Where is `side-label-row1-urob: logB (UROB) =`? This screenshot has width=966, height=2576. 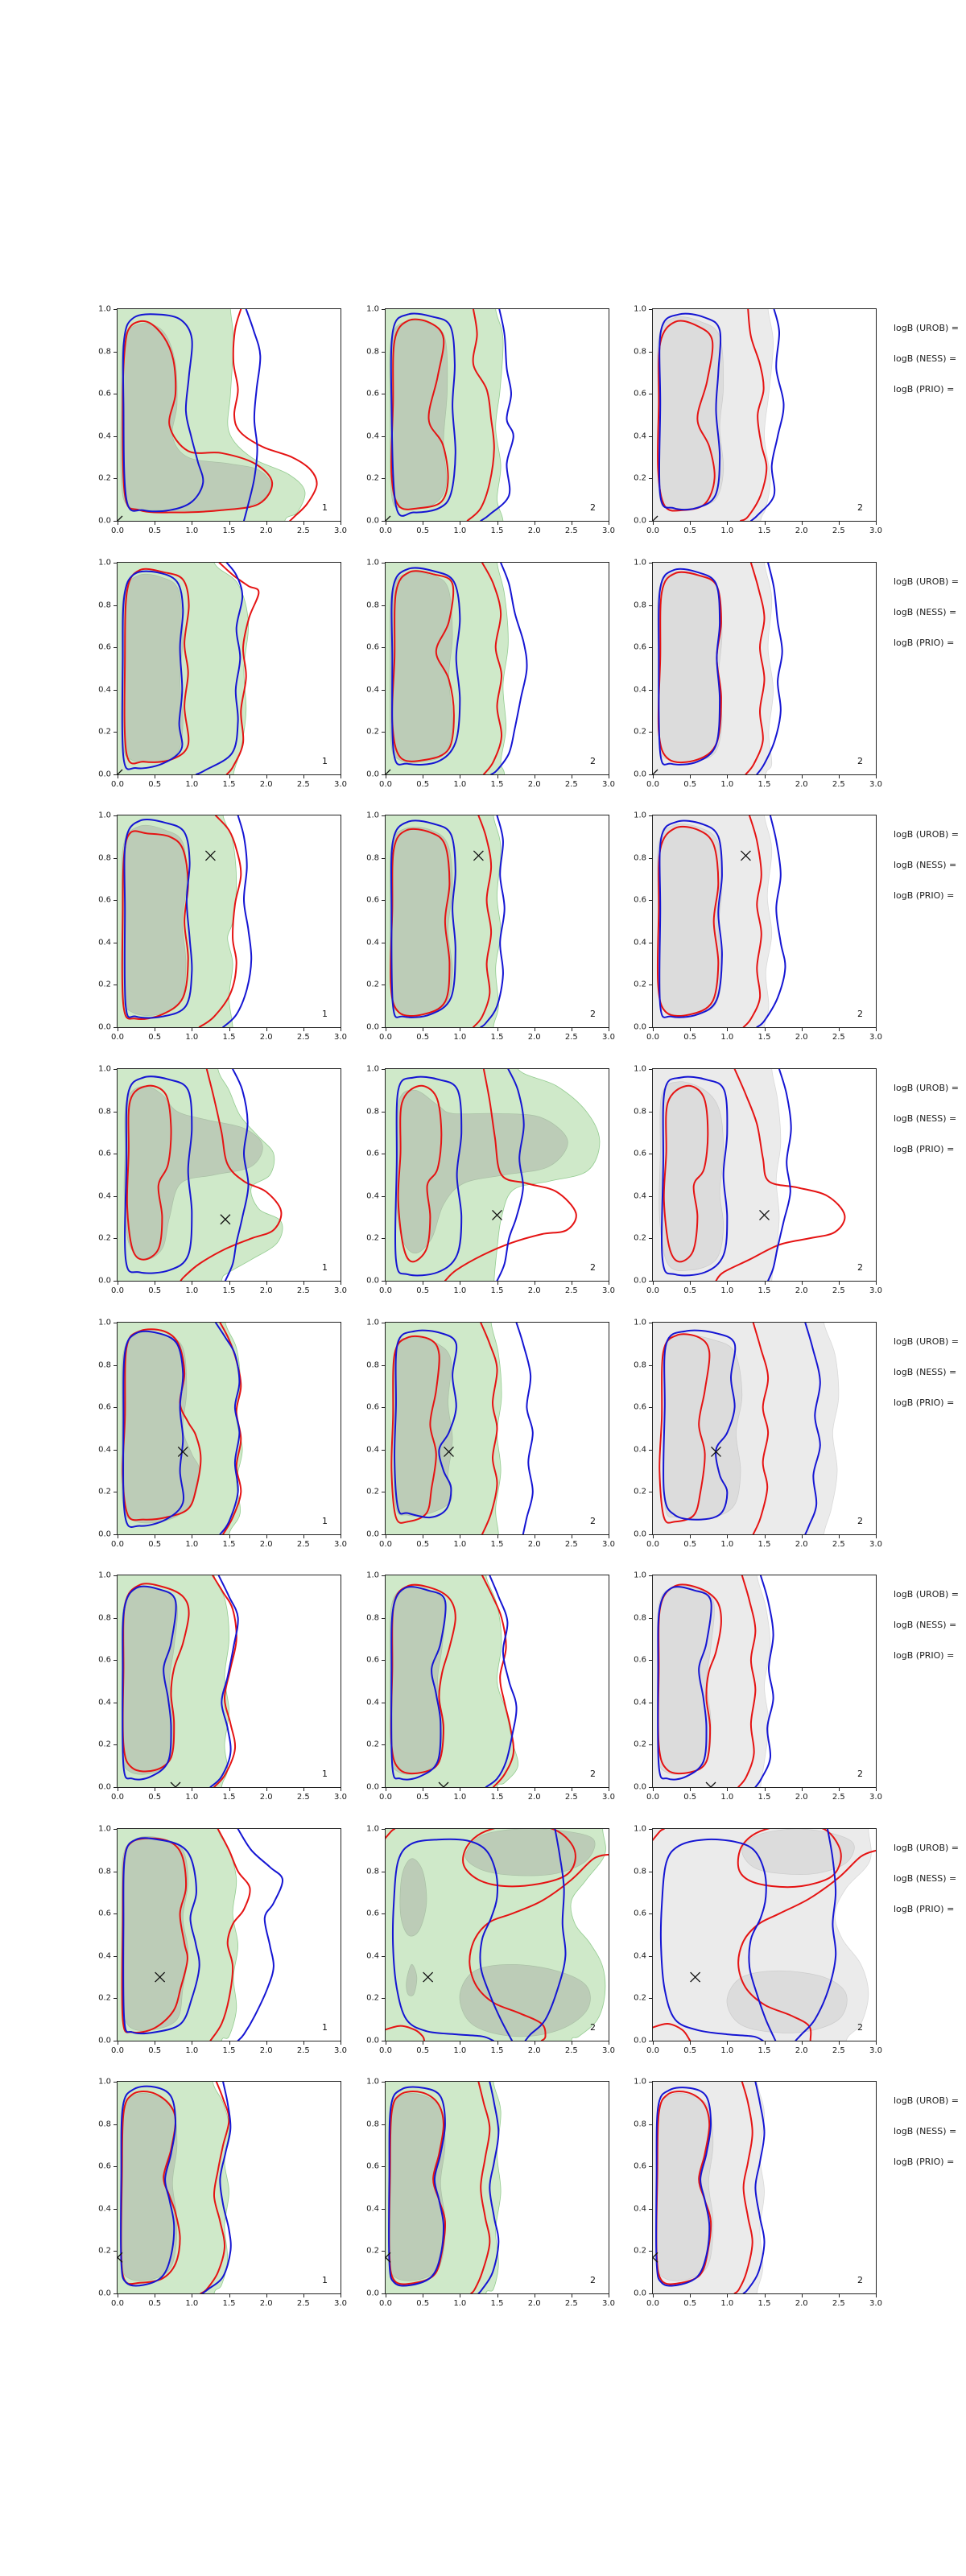 side-label-row1-urob: logB (UROB) = is located at coordinates (927, 328).